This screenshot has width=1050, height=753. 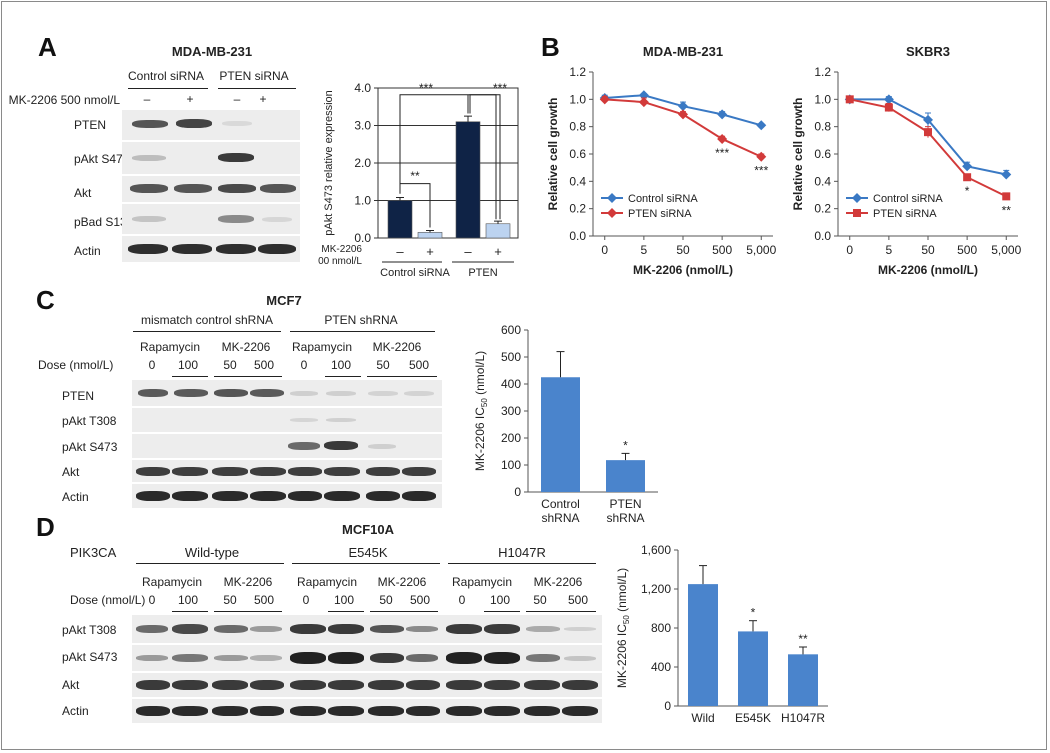 I want to click on panel-d-group-underline, so click(x=522, y=563).